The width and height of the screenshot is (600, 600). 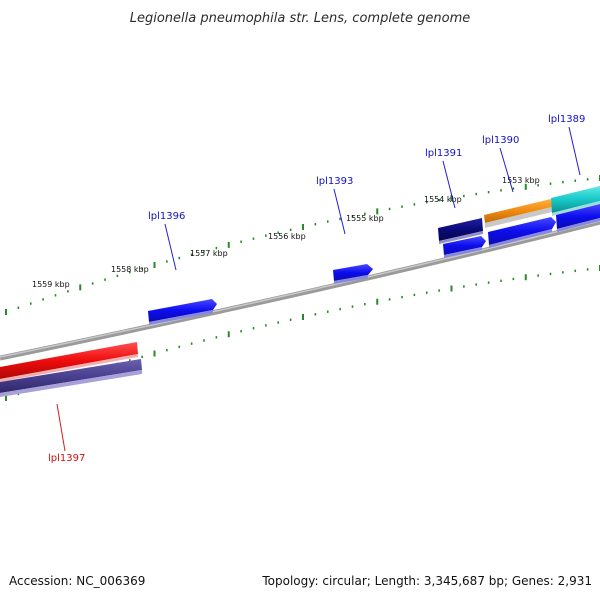 I want to click on tick-label: 1559 kbp, so click(x=51, y=284).